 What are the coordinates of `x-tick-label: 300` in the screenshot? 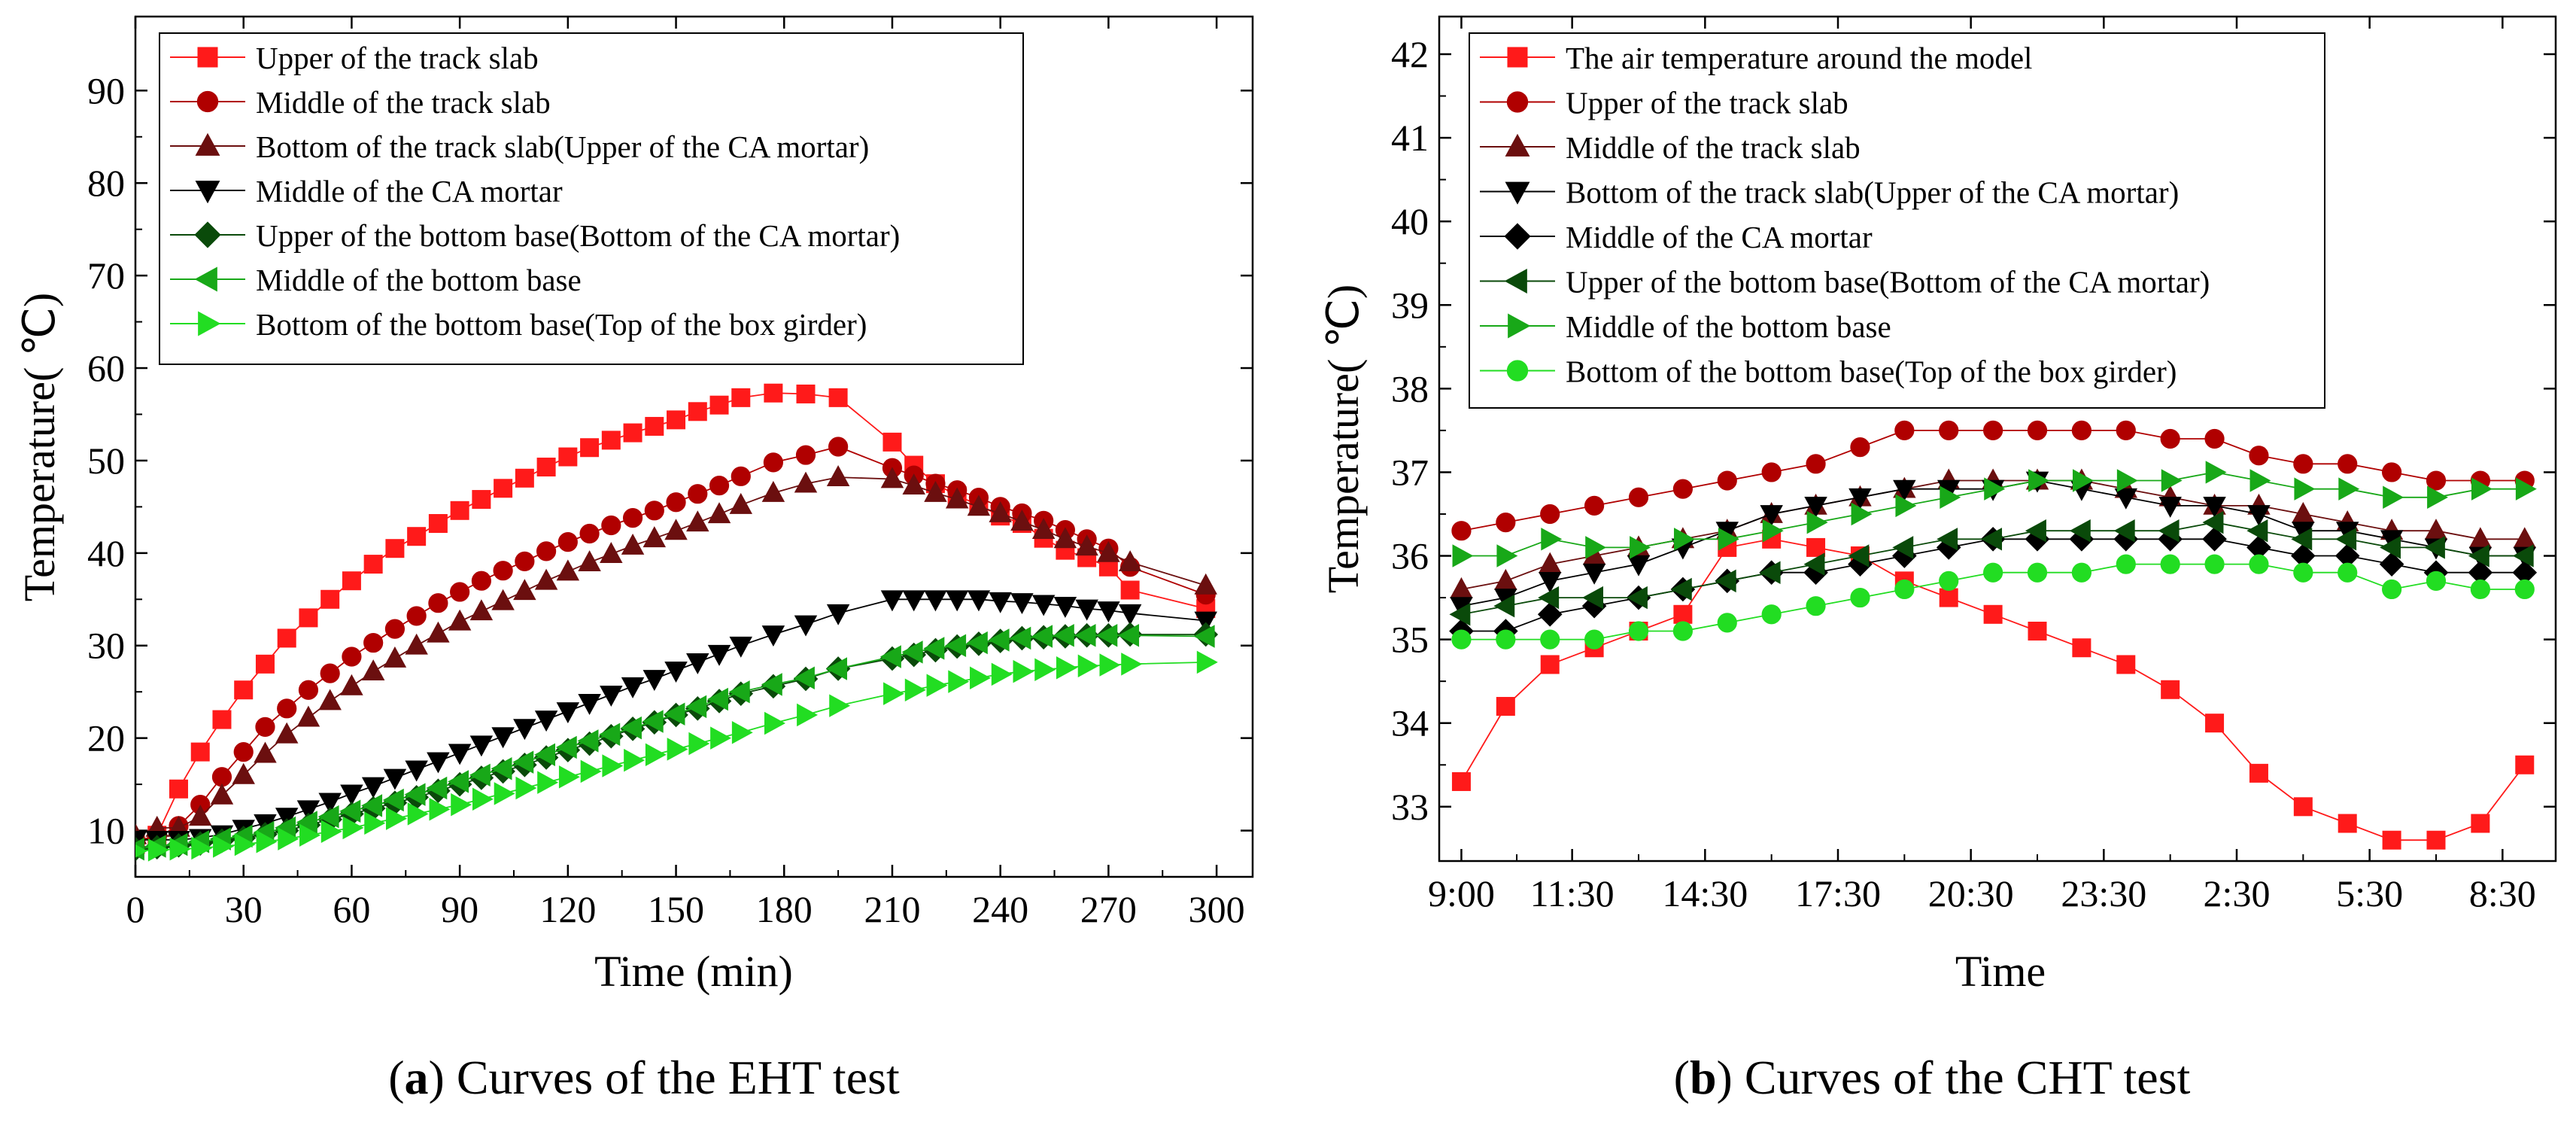 It's located at (1217, 909).